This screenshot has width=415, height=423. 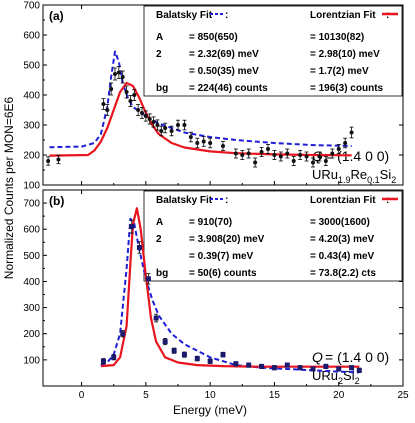 What do you see at coordinates (273, 51) in the screenshot?
I see `panel-a-legend-box` at bounding box center [273, 51].